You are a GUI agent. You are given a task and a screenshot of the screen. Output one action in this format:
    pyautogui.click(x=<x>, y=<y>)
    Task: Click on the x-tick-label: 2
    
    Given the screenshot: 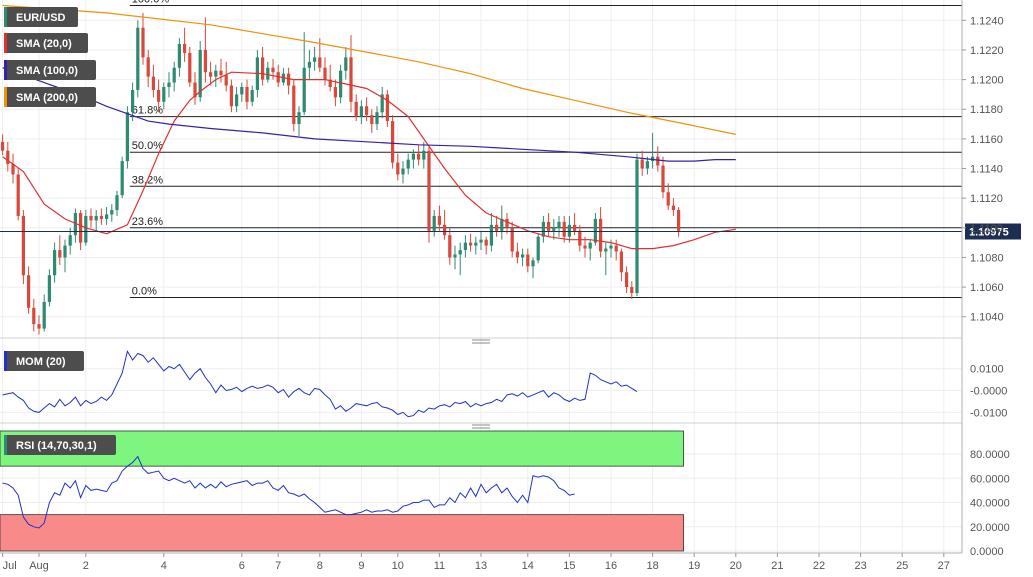 What is the action you would take?
    pyautogui.click(x=86, y=566)
    